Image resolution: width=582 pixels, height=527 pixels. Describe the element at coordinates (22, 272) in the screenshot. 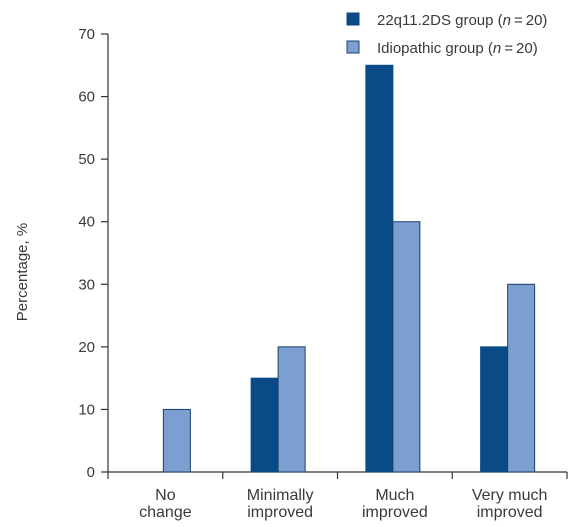

I see `y-axis-label: Percentage, %` at that location.